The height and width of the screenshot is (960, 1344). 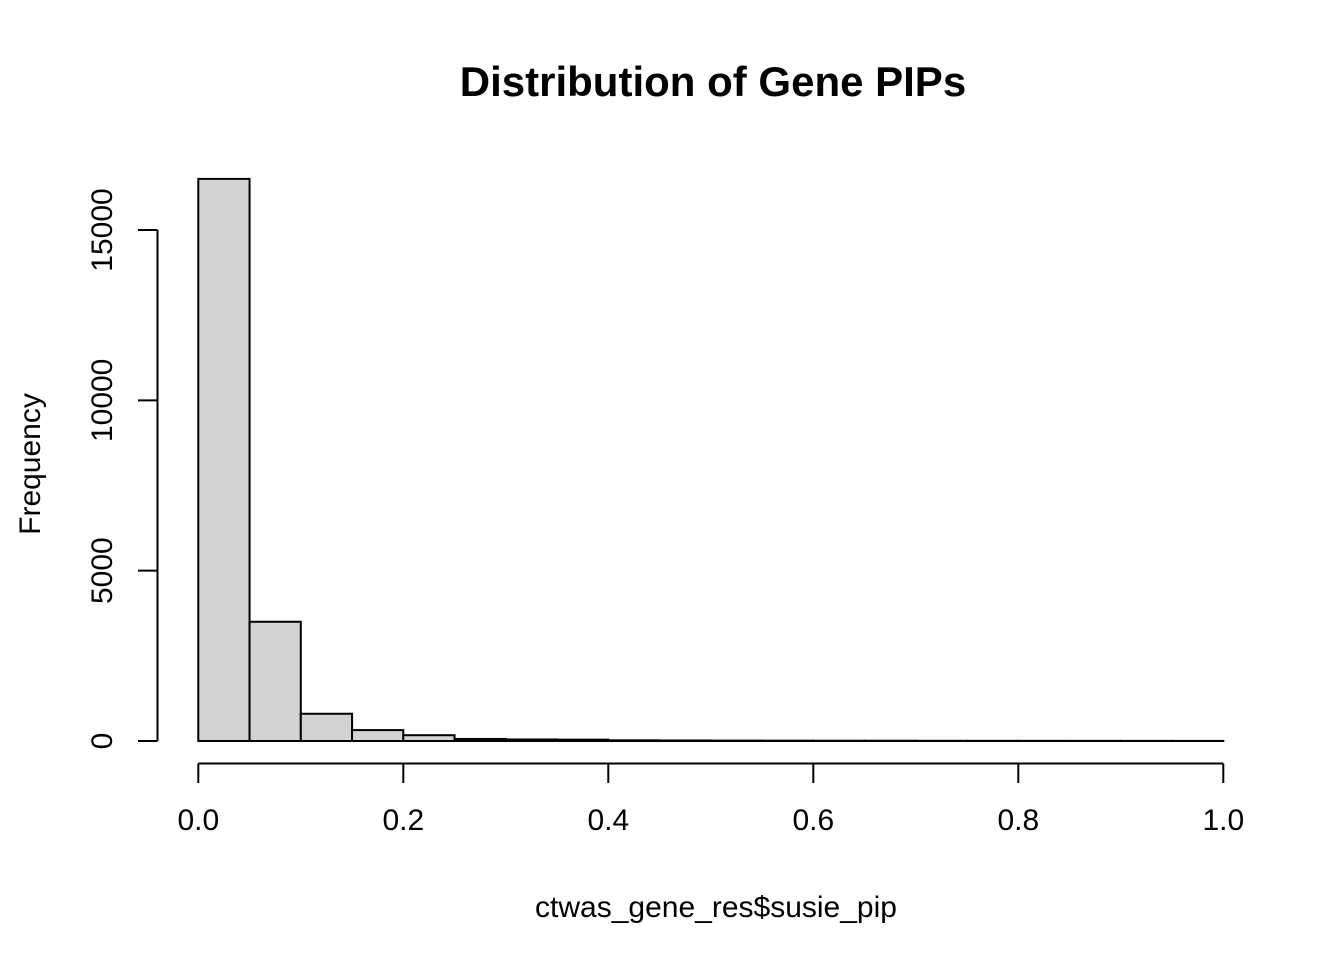 I want to click on chart-title: Distribution of Gene PIPs, so click(x=713, y=81).